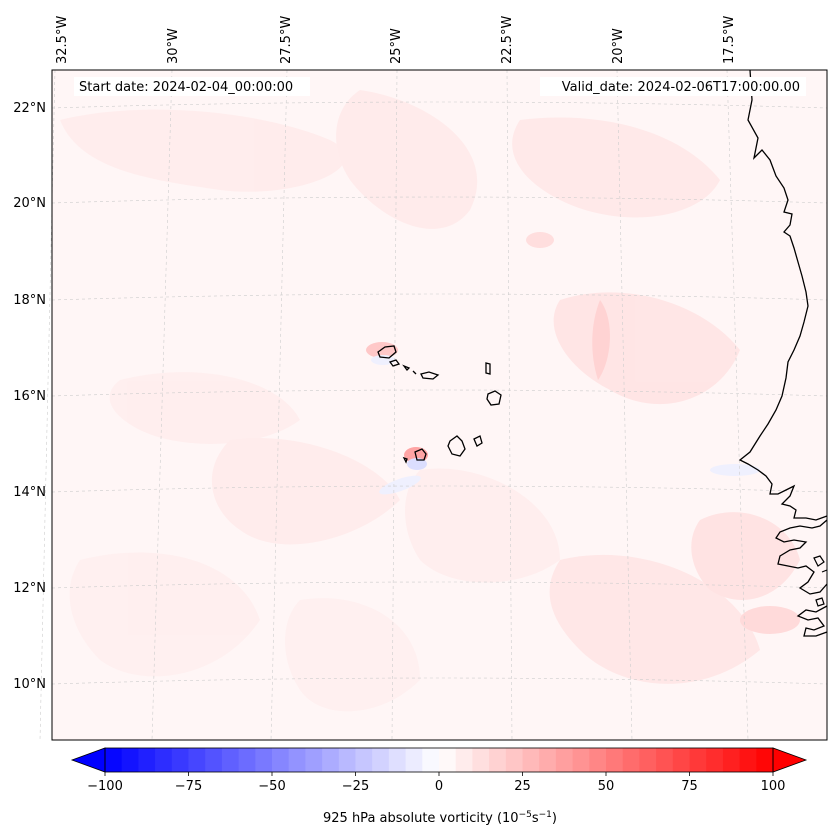 The image size is (837, 839). I want to click on cape-verde-islands, so click(439, 404).